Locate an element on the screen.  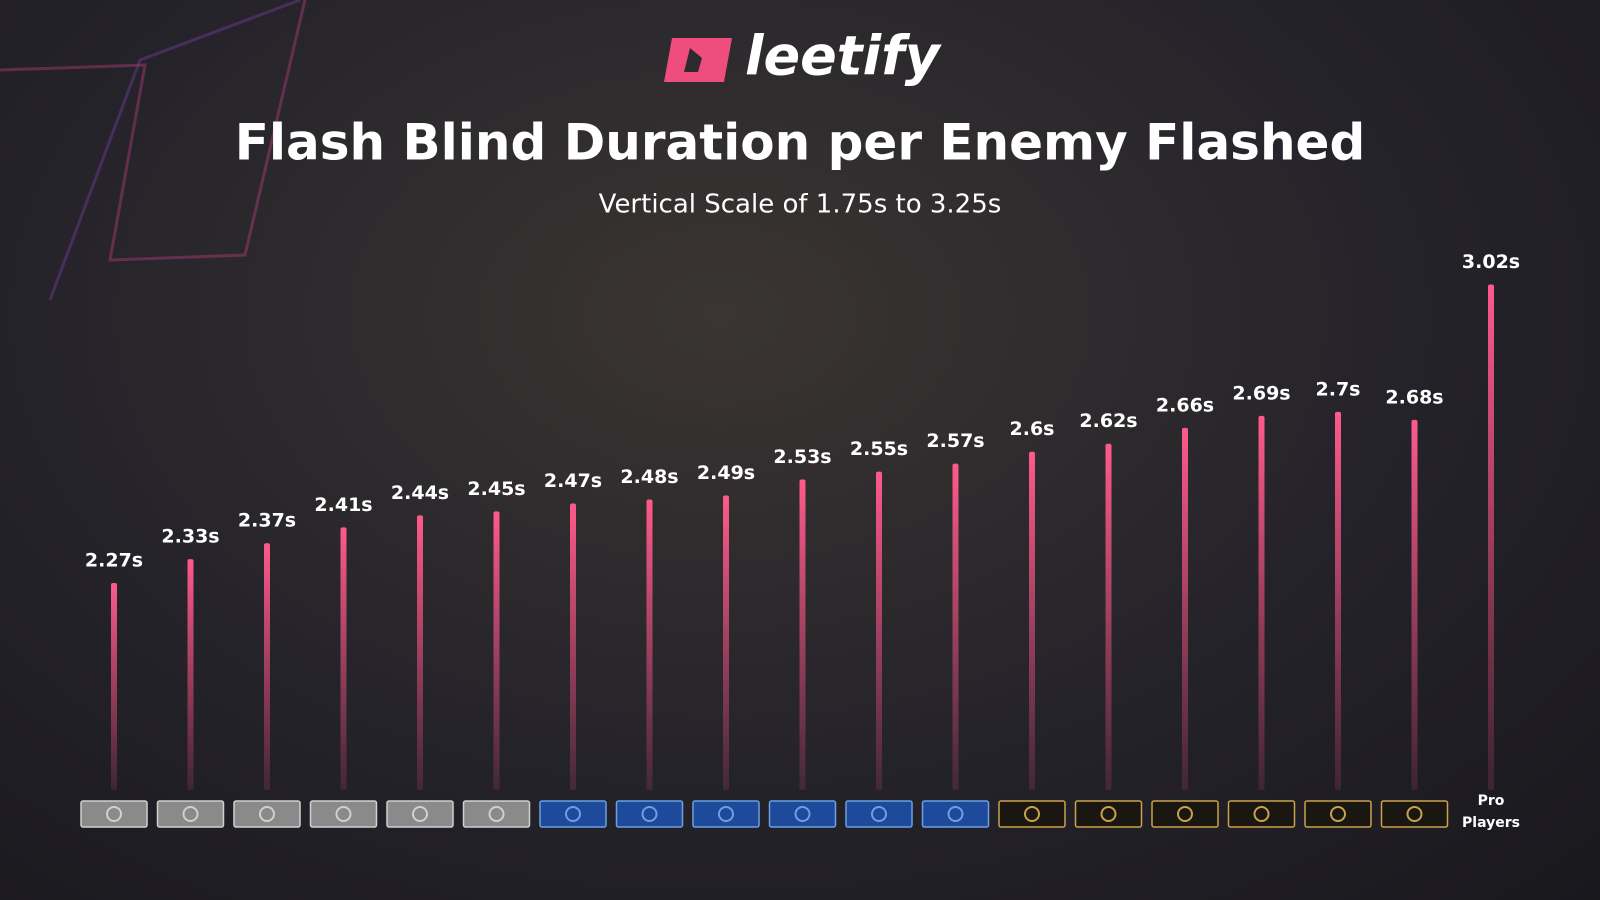
value-label: 2.33s is located at coordinates (190, 537).